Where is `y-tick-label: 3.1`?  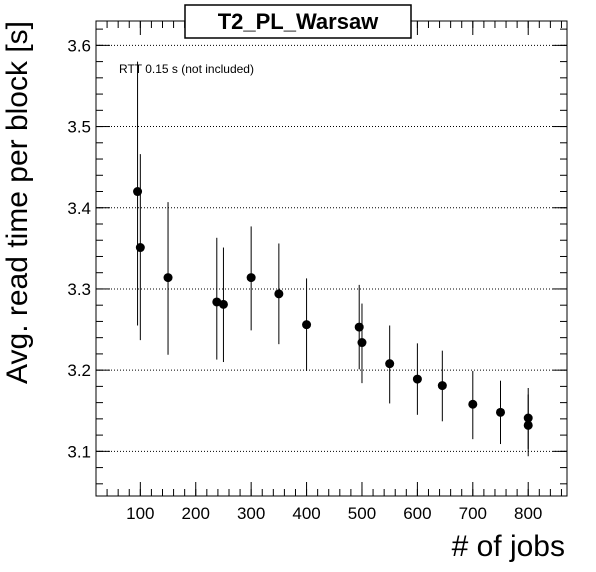
y-tick-label: 3.1 is located at coordinates (79, 451).